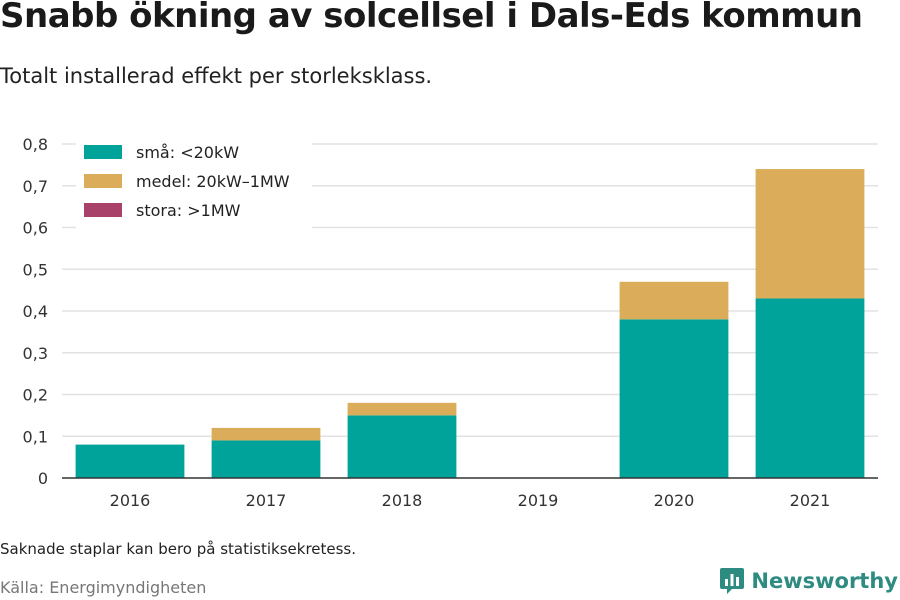 The height and width of the screenshot is (600, 900). What do you see at coordinates (187, 152) in the screenshot?
I see `legend-label: små: <20kW` at bounding box center [187, 152].